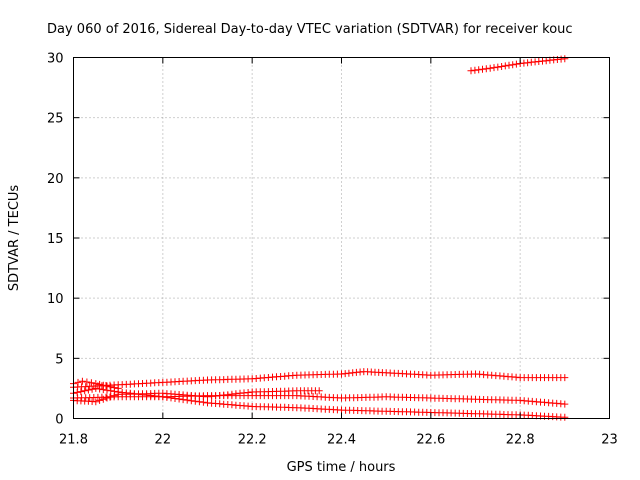 This screenshot has height=480, width=640. What do you see at coordinates (252, 440) in the screenshot?
I see `x-tick-label: 22.2` at bounding box center [252, 440].